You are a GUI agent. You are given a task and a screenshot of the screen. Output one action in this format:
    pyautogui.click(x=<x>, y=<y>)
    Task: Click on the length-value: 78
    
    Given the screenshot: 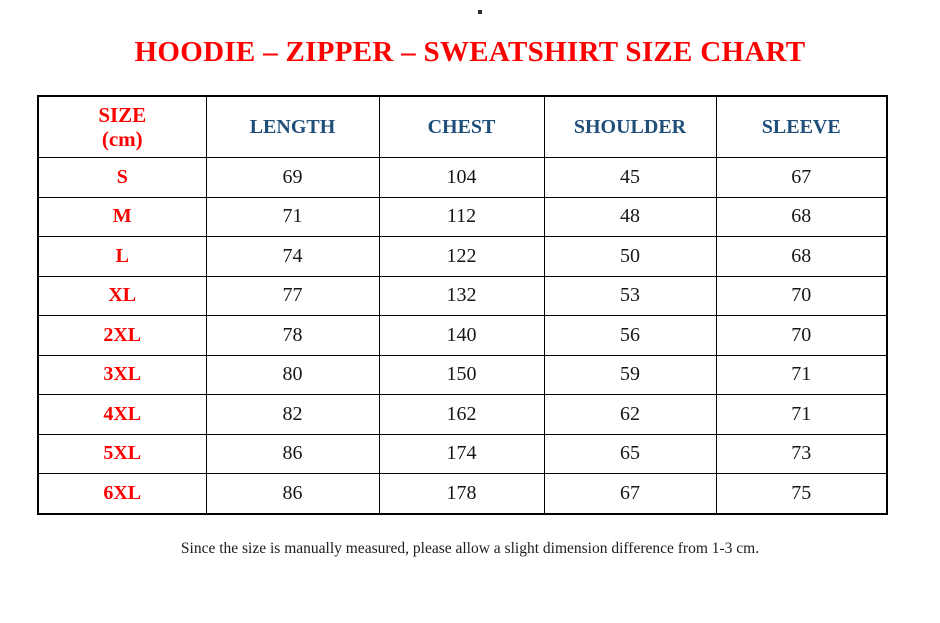 What is the action you would take?
    pyautogui.click(x=292, y=335)
    